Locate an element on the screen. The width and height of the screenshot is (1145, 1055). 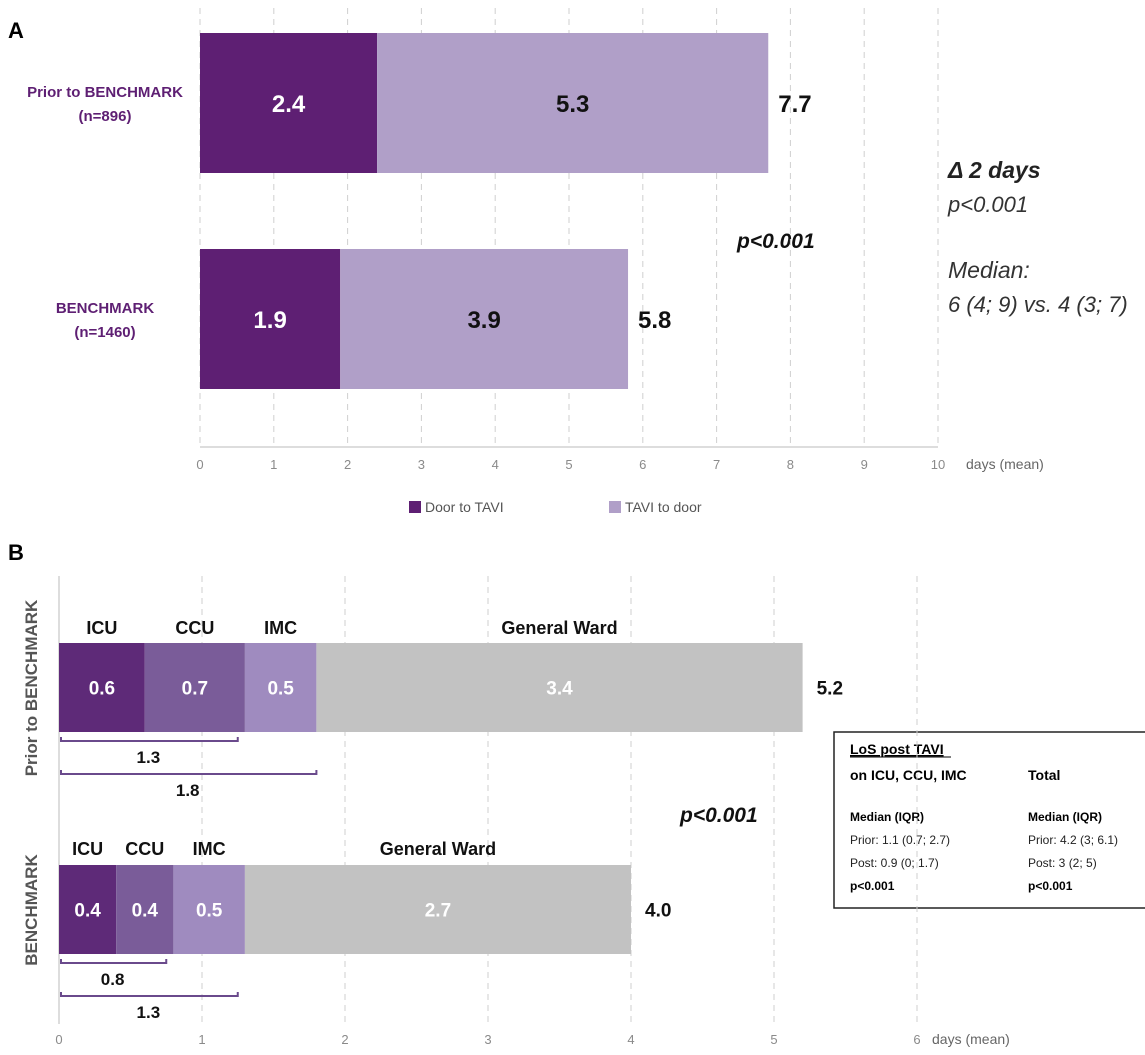
p-value-b: p<0.001 is located at coordinates (718, 815).